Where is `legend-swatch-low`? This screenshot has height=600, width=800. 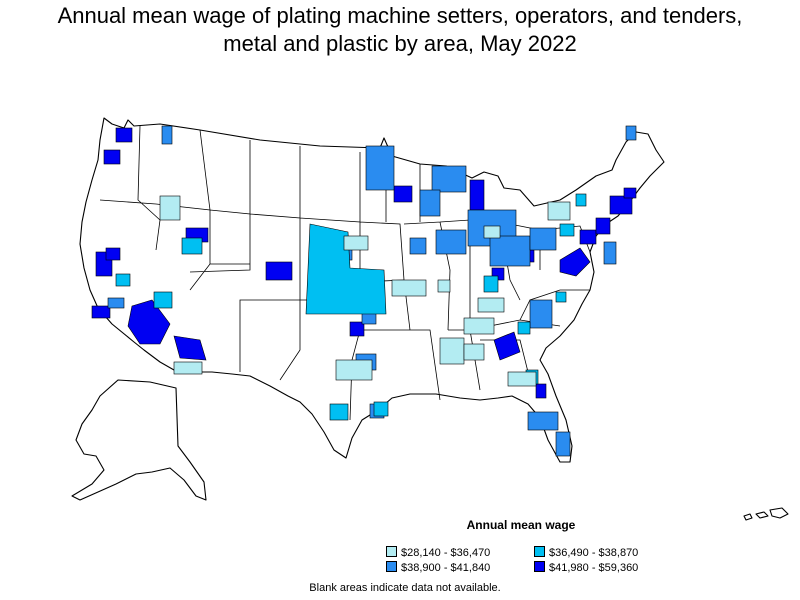
legend-swatch-low is located at coordinates (391, 551).